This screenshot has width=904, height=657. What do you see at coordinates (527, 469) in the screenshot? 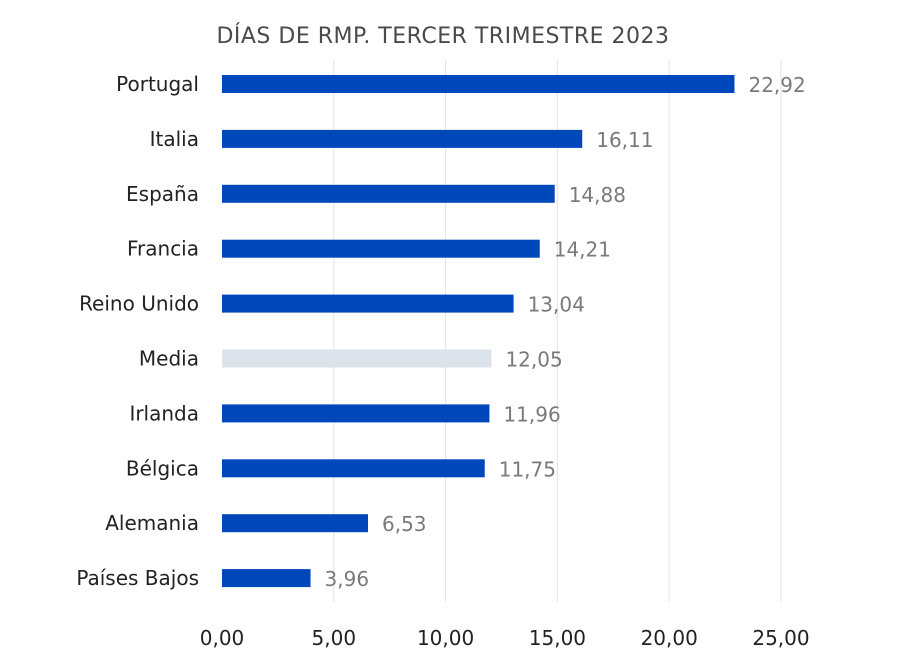
I see `value-label: 11,75` at bounding box center [527, 469].